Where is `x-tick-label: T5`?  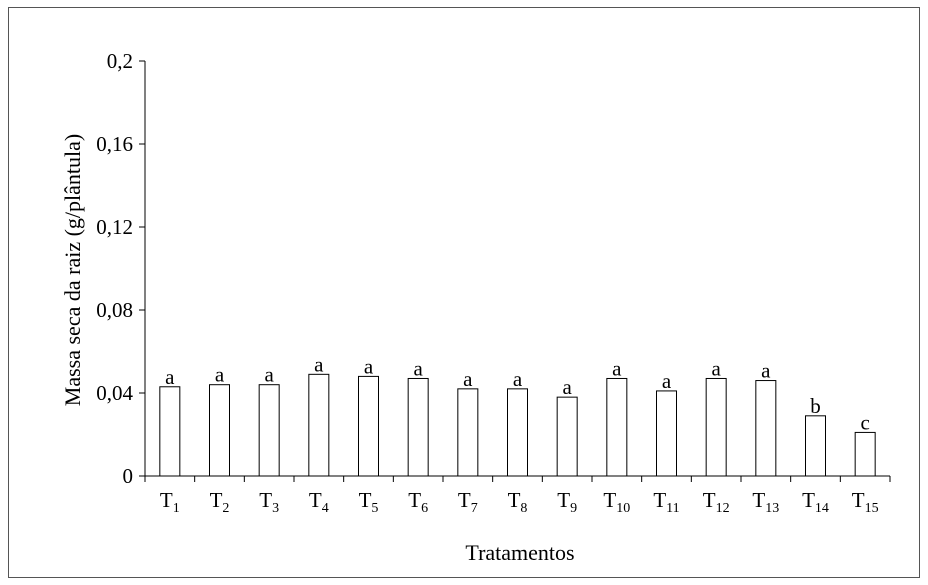 x-tick-label: T5 is located at coordinates (369, 502).